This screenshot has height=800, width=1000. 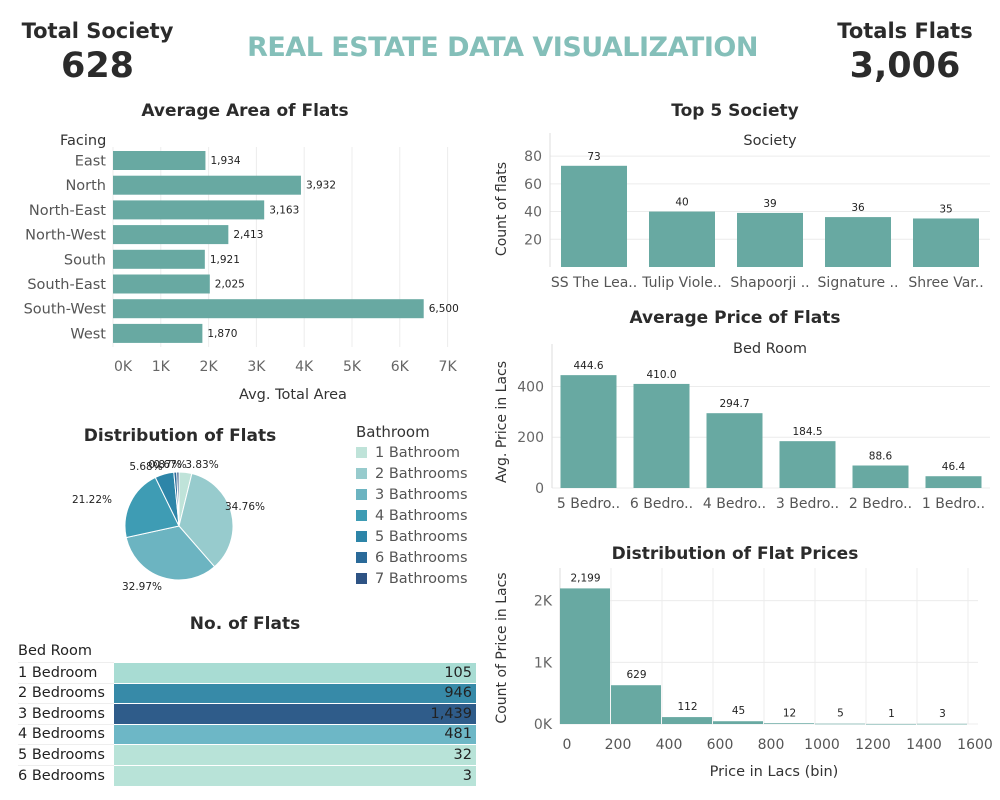 I want to click on nflats-row-header: Bed Room, so click(x=55, y=651).